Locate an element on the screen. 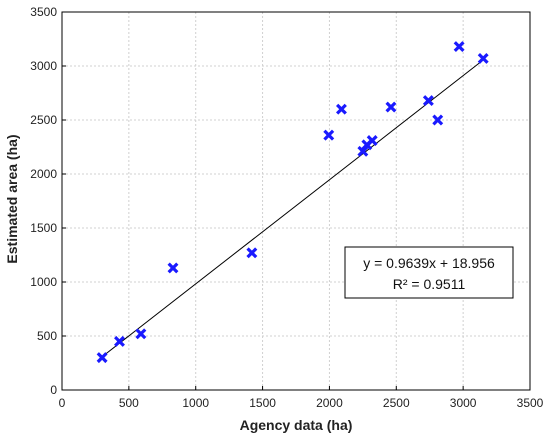  y-tick-label: 1500 is located at coordinates (43, 228).